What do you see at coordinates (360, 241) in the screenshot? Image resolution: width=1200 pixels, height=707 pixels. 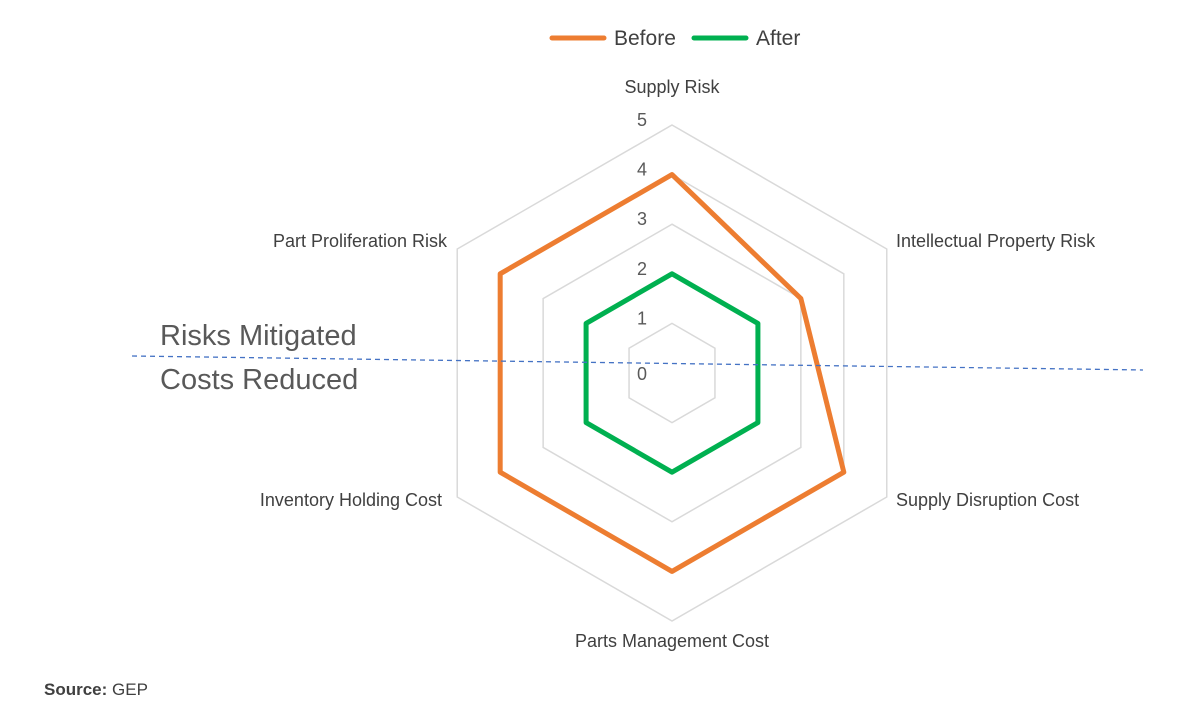 I see `category-label: Part Proliferation Risk` at bounding box center [360, 241].